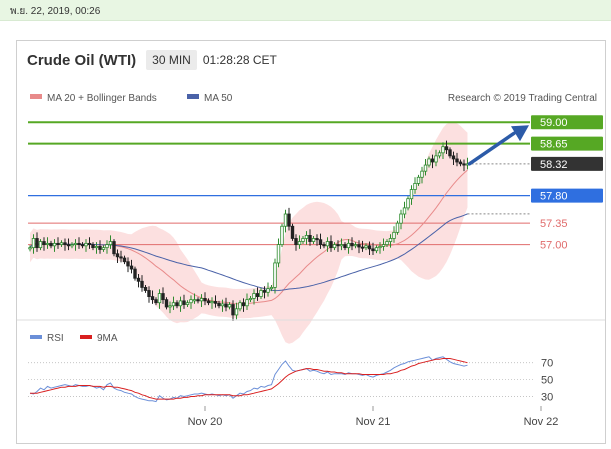 The height and width of the screenshot is (449, 611). I want to click on ma50-line, so click(248, 252).